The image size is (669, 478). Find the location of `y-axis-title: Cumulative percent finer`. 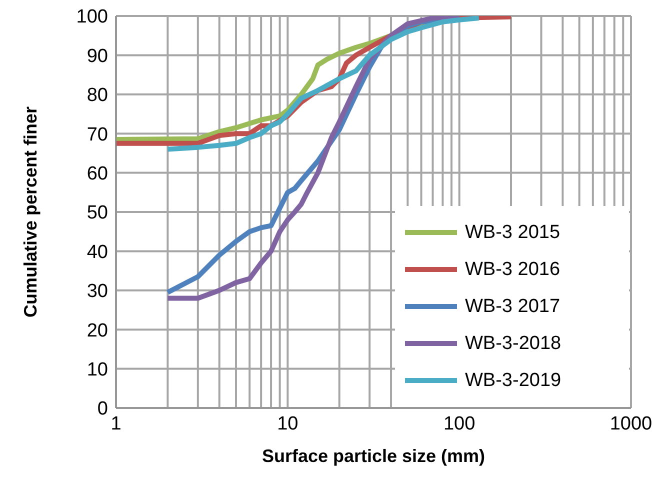

y-axis-title: Cumulative percent finer is located at coordinates (30, 212).